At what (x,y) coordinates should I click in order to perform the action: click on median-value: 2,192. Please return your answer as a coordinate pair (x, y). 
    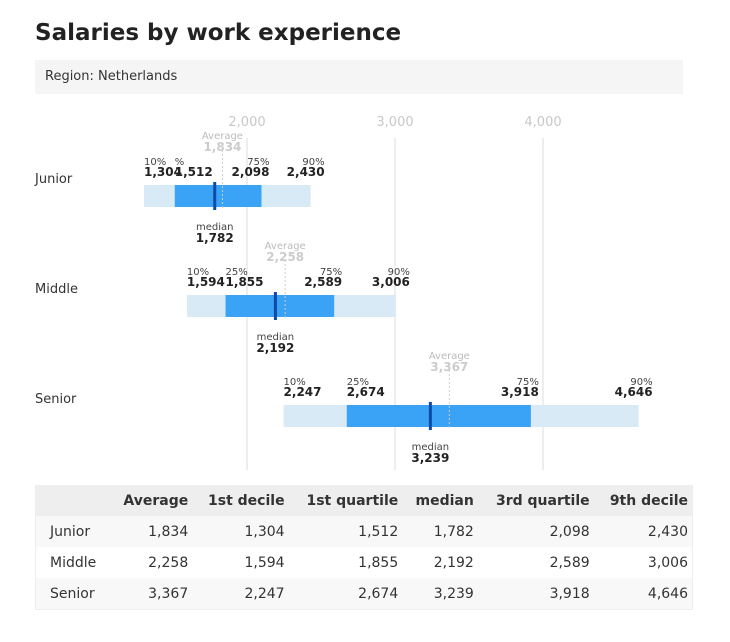
    Looking at the image, I should click on (275, 348).